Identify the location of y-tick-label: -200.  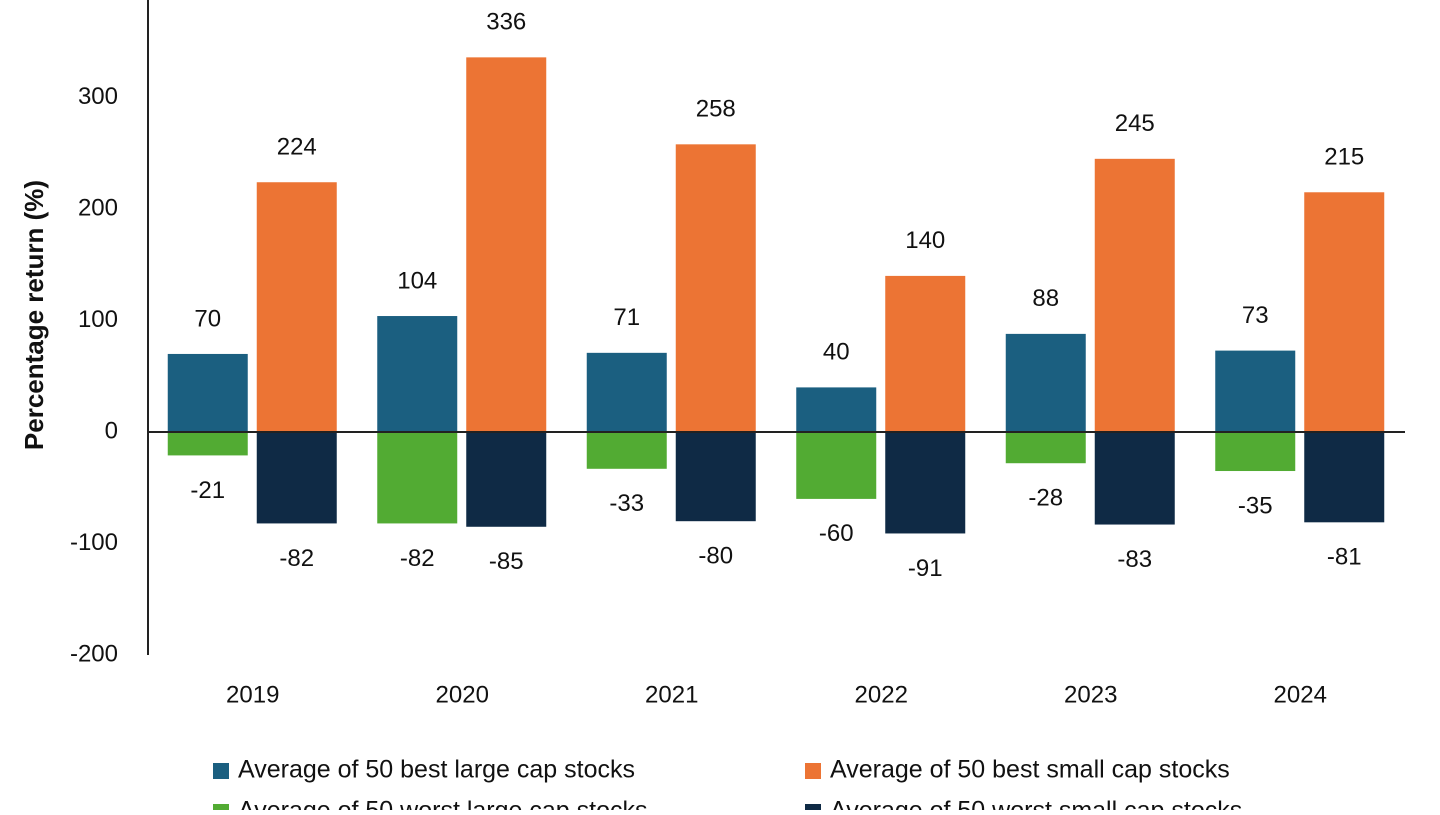
(94, 653).